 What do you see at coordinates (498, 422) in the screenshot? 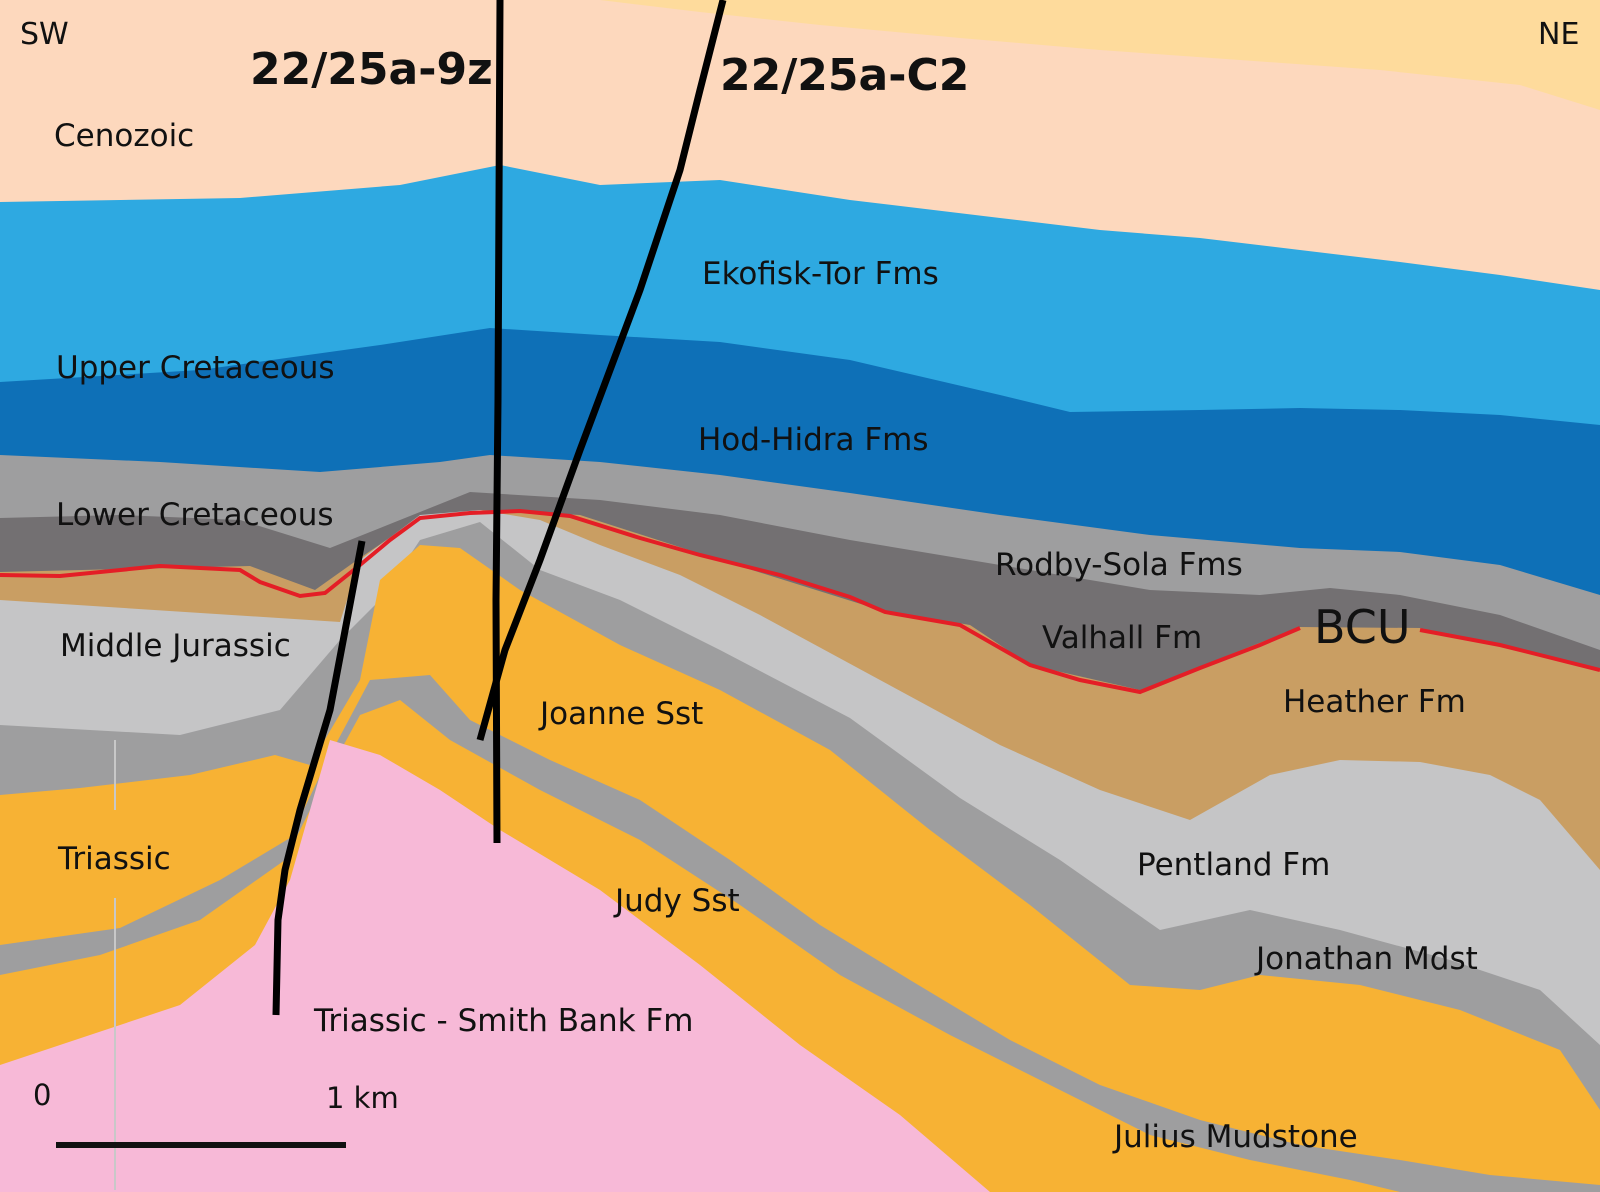
I see `well-22-25a-9z-trajectory` at bounding box center [498, 422].